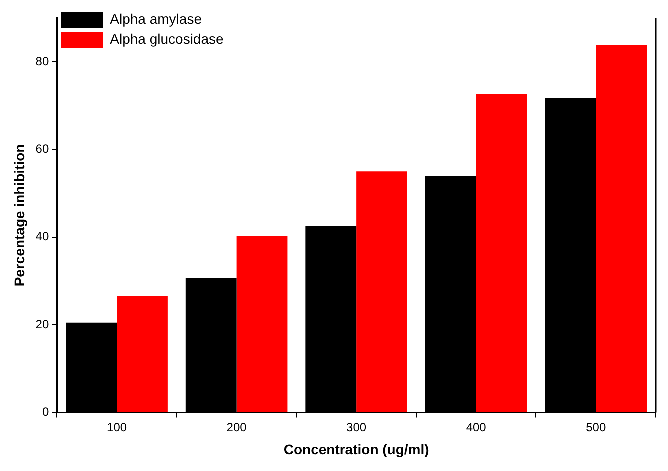  Describe the element at coordinates (46, 412) in the screenshot. I see `y-tick-label: 0` at that location.